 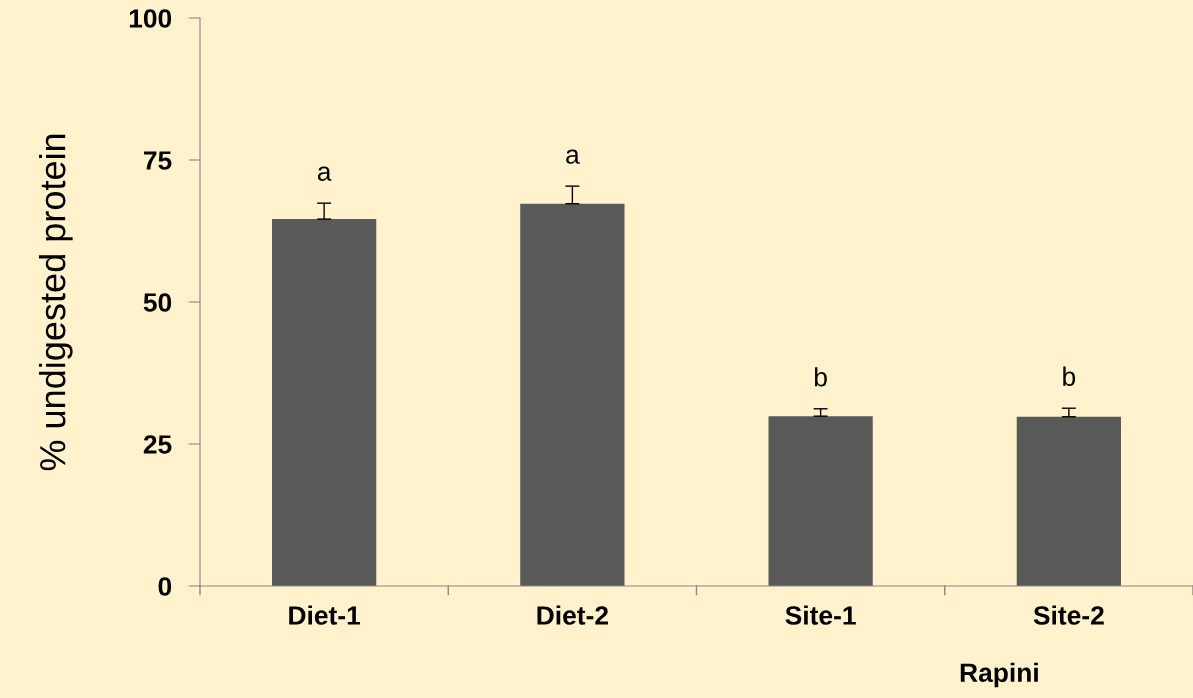 I want to click on x-axis-title: Rapini, so click(x=999, y=675).